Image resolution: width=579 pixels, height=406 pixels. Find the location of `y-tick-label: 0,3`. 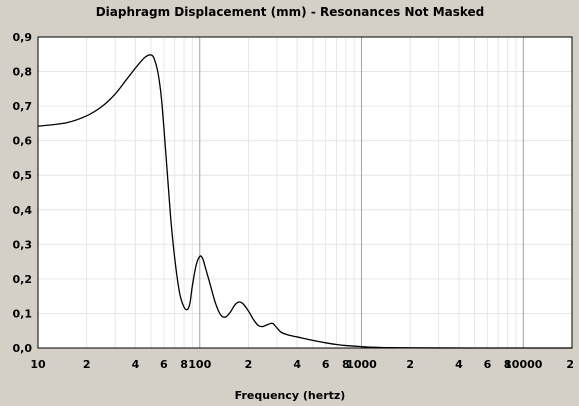

y-tick-label: 0,3 is located at coordinates (23, 244).